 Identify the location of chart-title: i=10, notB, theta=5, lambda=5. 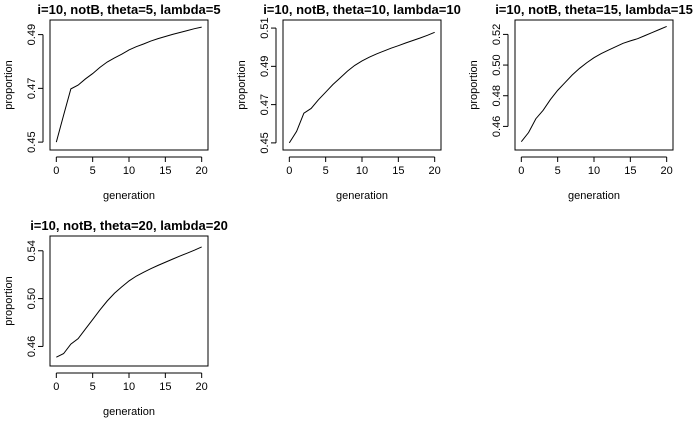
(128, 9).